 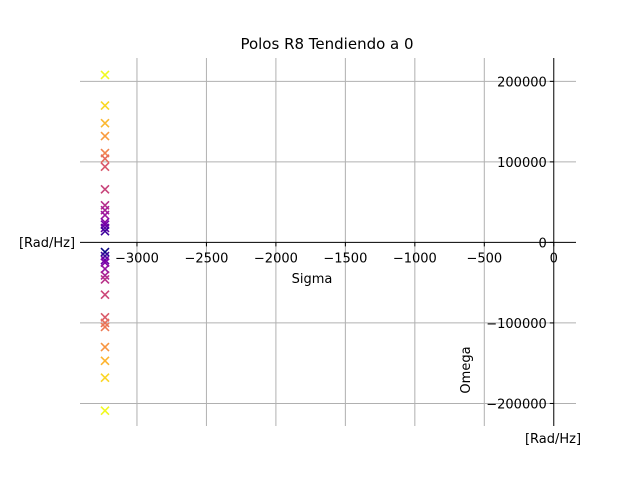 What do you see at coordinates (105, 243) in the screenshot?
I see `pole-markers` at bounding box center [105, 243].